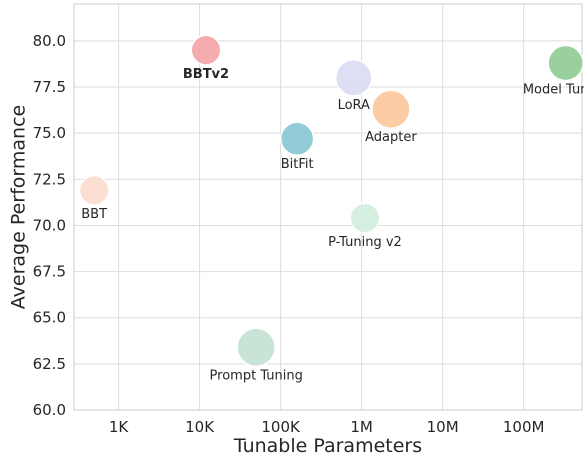  Describe the element at coordinates (365, 242) in the screenshot. I see `point-label: P-Tuning v2` at that location.